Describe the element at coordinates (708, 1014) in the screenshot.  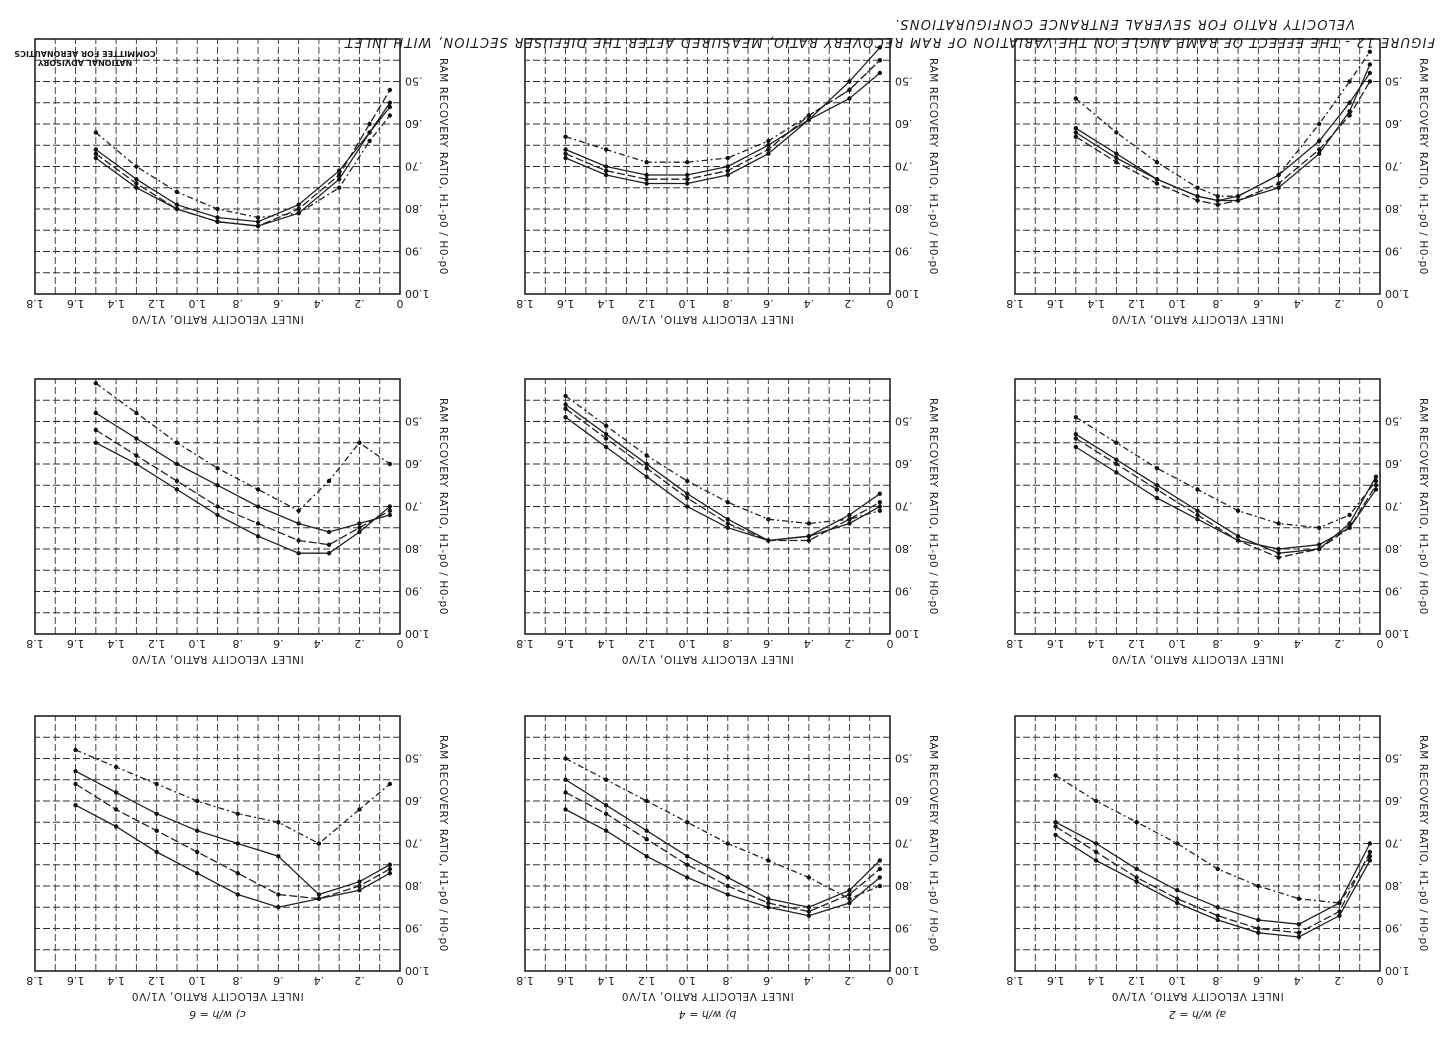
I see `panel-label: b) w/h = 4` at that location.